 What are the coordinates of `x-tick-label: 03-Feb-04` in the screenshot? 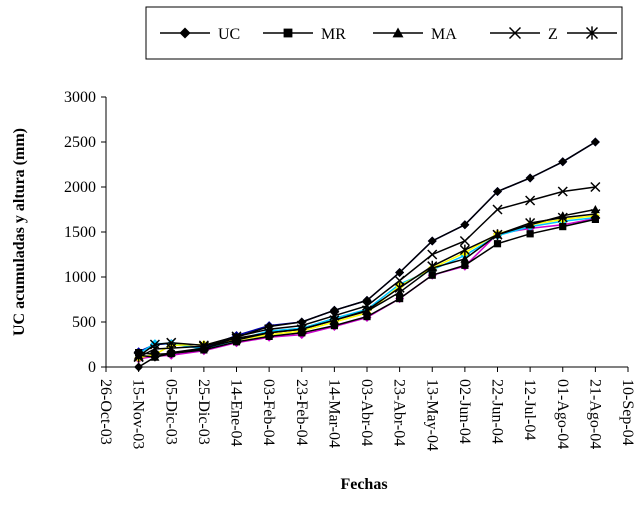 It's located at (268, 412).